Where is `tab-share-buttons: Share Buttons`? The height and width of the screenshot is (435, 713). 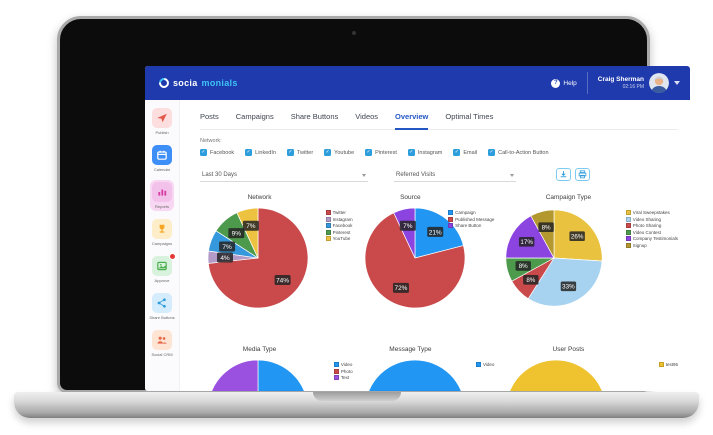 tab-share-buttons: Share Buttons is located at coordinates (314, 116).